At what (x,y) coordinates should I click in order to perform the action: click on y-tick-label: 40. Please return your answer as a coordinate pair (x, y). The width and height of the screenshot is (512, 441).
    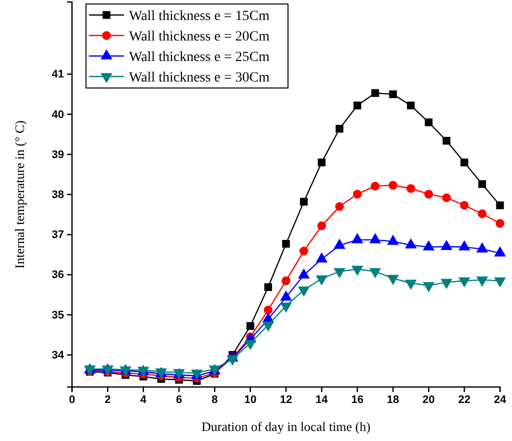
    Looking at the image, I should click on (58, 114).